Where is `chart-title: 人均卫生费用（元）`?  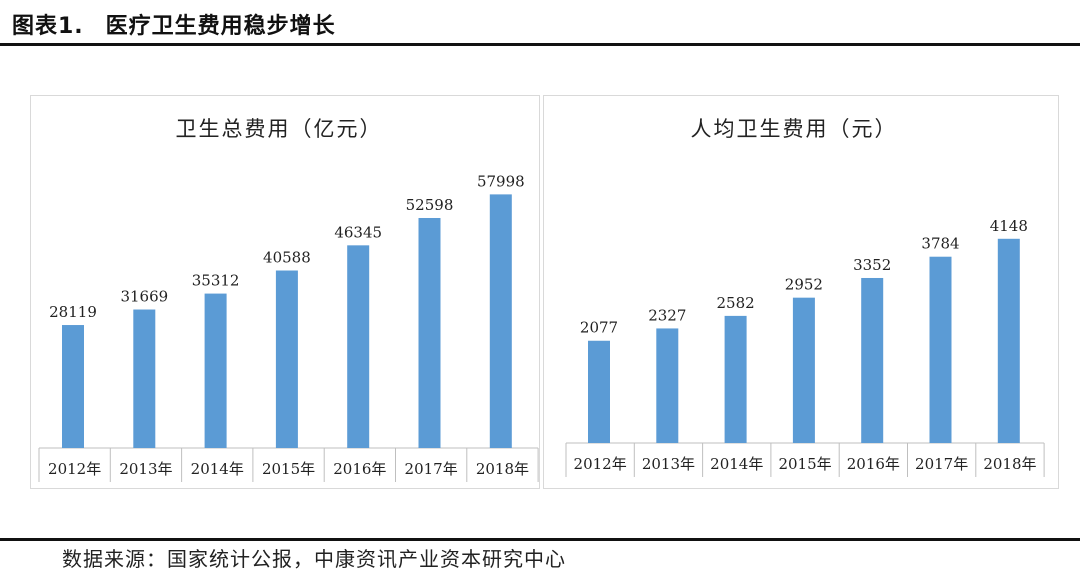 chart-title: 人均卫生费用（元） is located at coordinates (794, 129).